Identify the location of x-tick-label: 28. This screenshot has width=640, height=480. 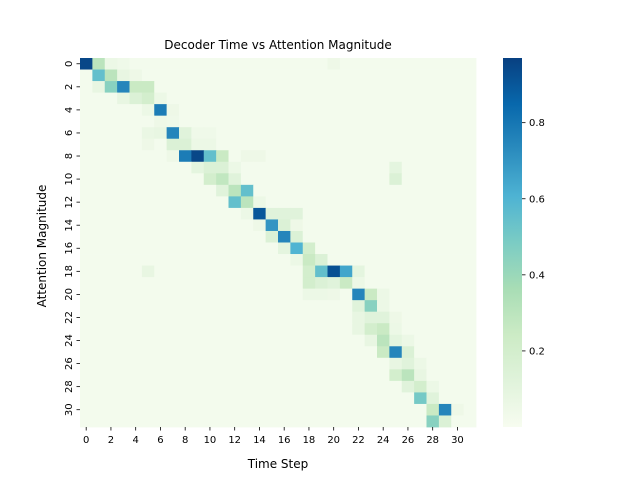
(432, 440).